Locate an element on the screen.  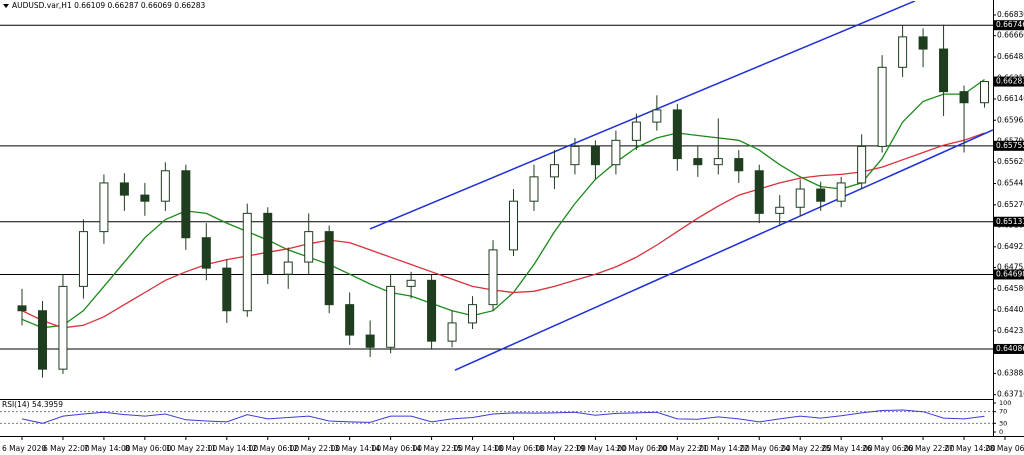
x-tick-label: 14 May 06:00 is located at coordinates (397, 448).